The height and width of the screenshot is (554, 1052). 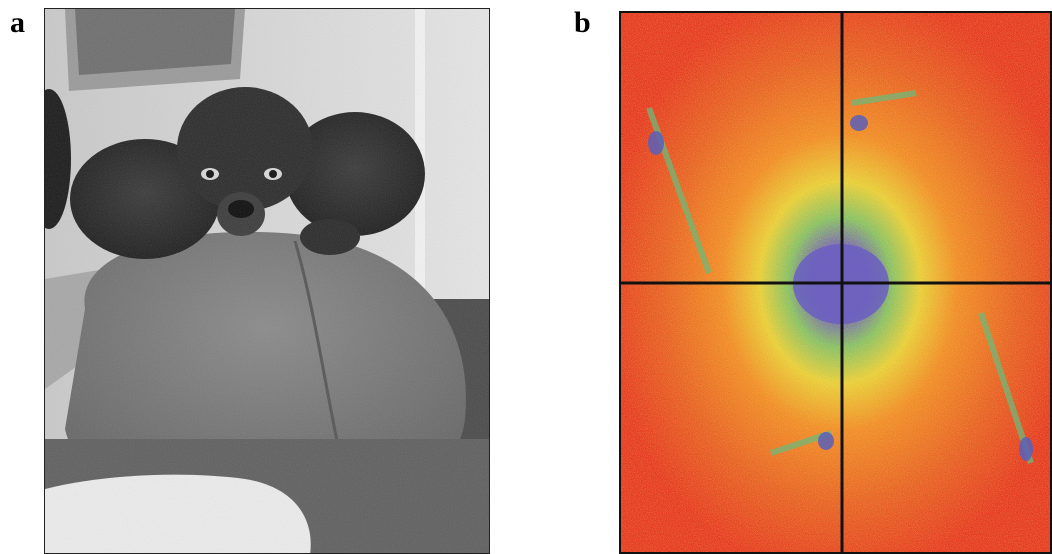 I want to click on panel-label-b: b, so click(x=582, y=22).